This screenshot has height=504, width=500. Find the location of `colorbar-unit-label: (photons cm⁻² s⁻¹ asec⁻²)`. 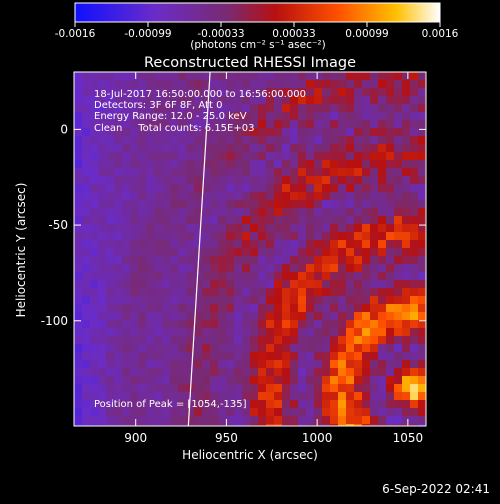

colorbar-unit-label: (photons cm⁻² s⁻¹ asec⁻²) is located at coordinates (257, 45).